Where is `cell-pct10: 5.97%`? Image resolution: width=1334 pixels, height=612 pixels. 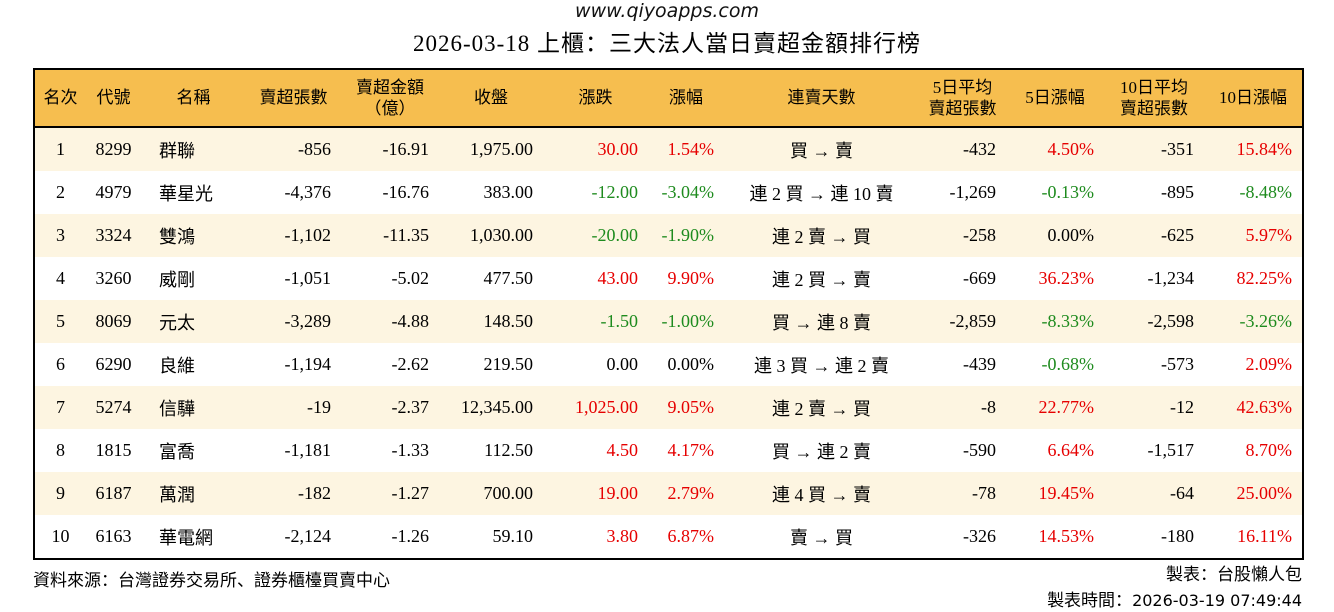
cell-pct10: 5.97% is located at coordinates (1269, 235).